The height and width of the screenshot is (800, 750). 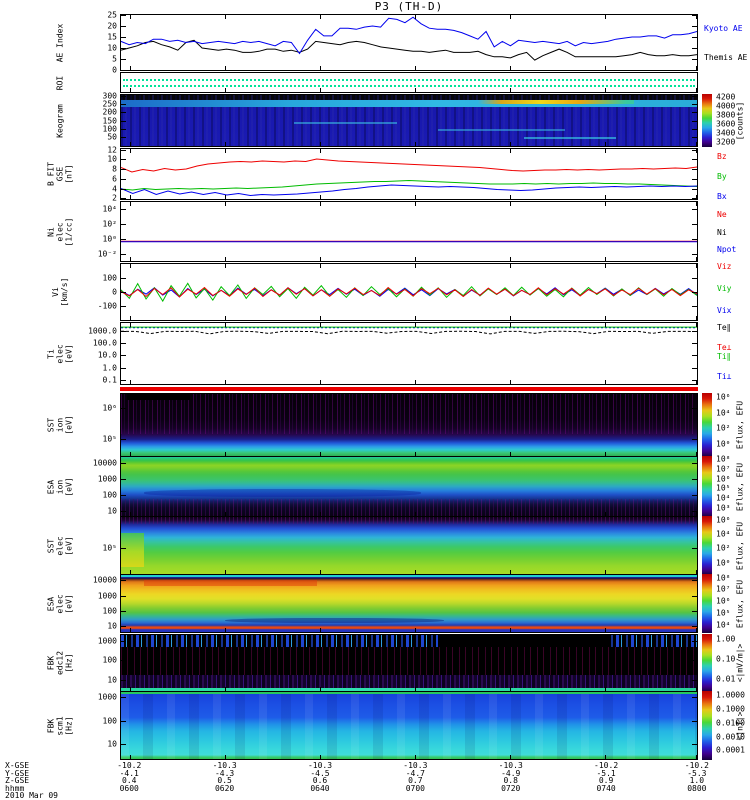 I want to click on density-line-chart, so click(x=409, y=231).